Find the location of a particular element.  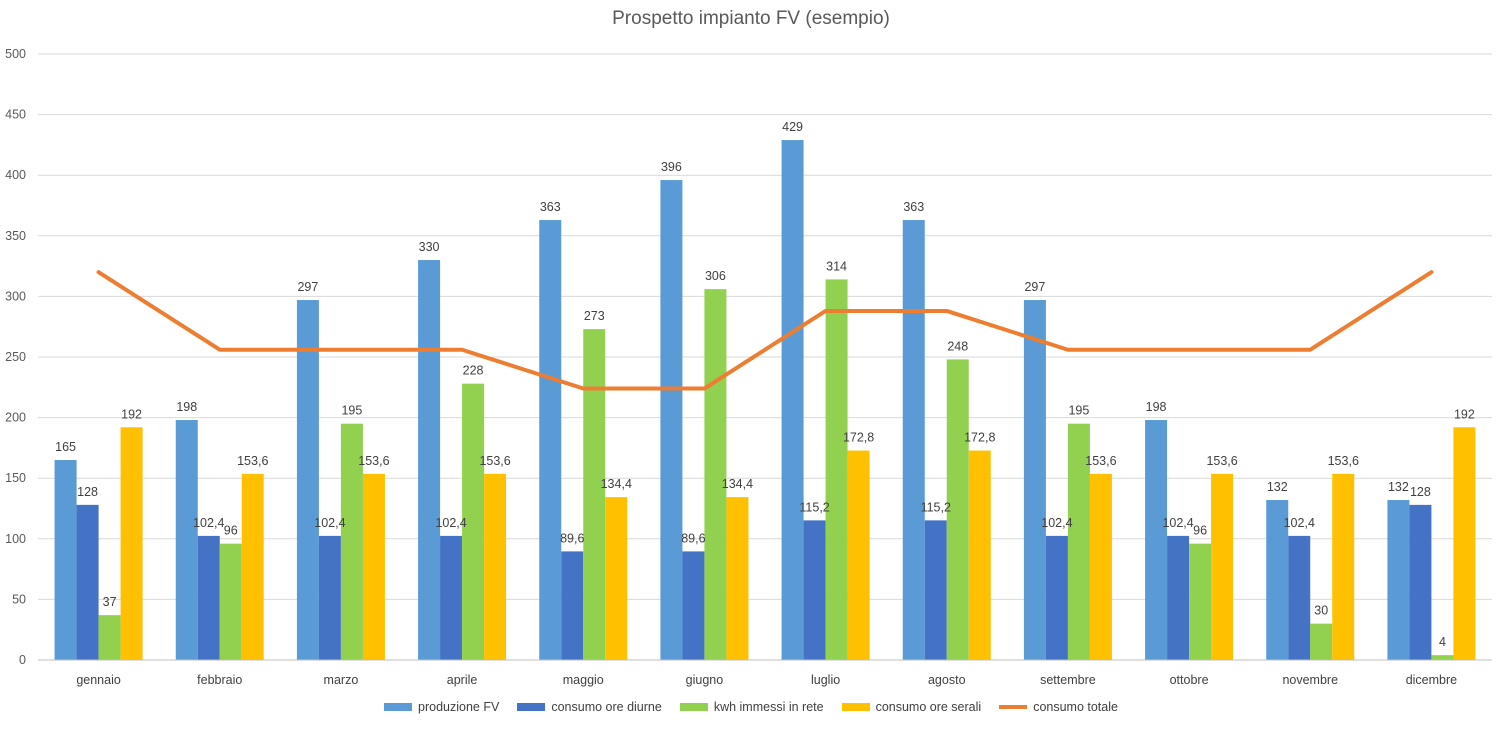

legend-swatch is located at coordinates (693, 707).